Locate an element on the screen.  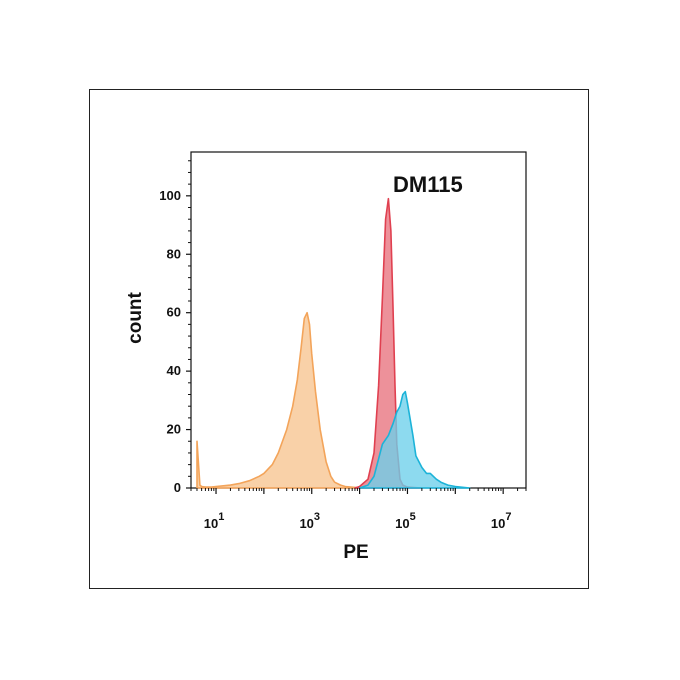
series-1-histogram is located at coordinates (280, 400).